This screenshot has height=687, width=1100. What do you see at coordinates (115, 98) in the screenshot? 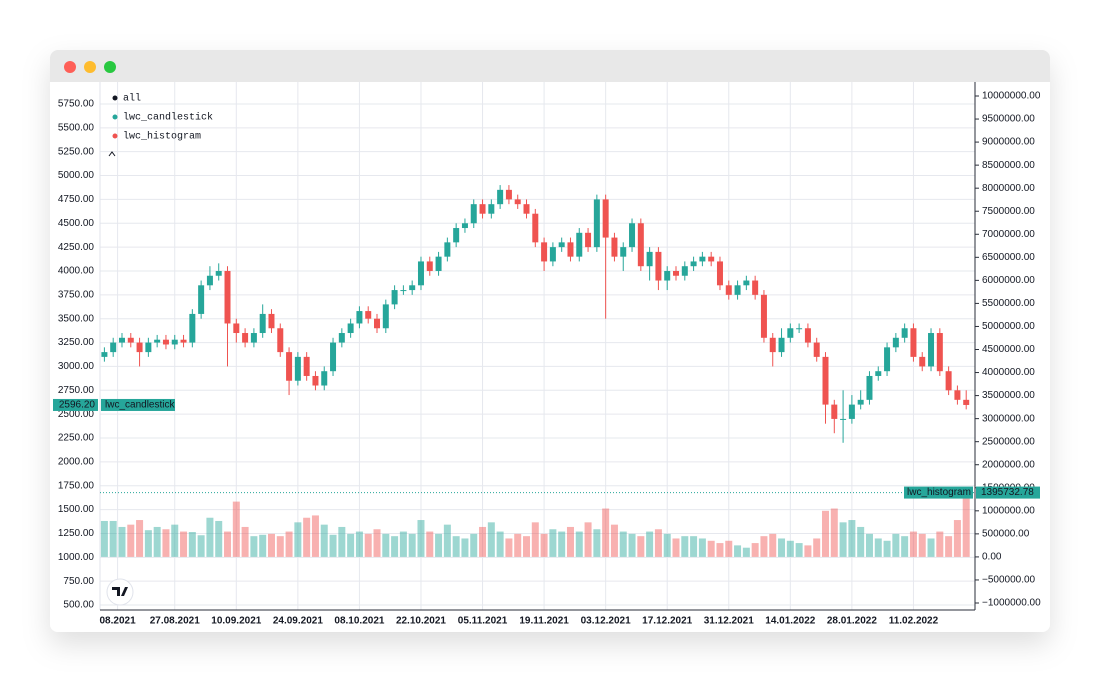
I see `legend-dot` at bounding box center [115, 98].